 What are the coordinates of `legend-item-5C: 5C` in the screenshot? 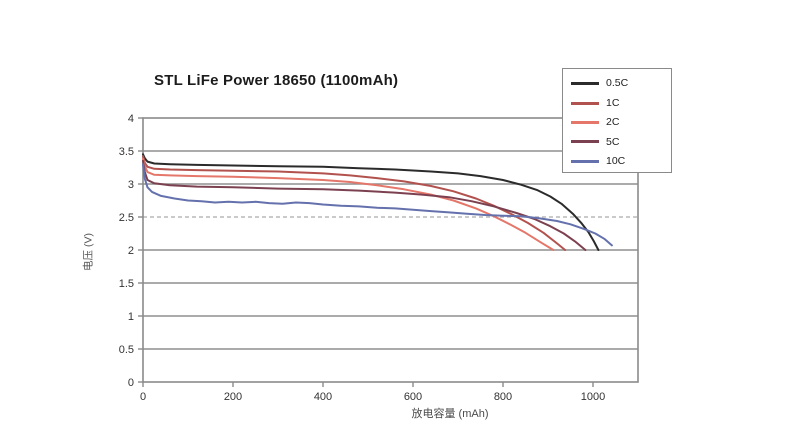 It's located at (617, 141).